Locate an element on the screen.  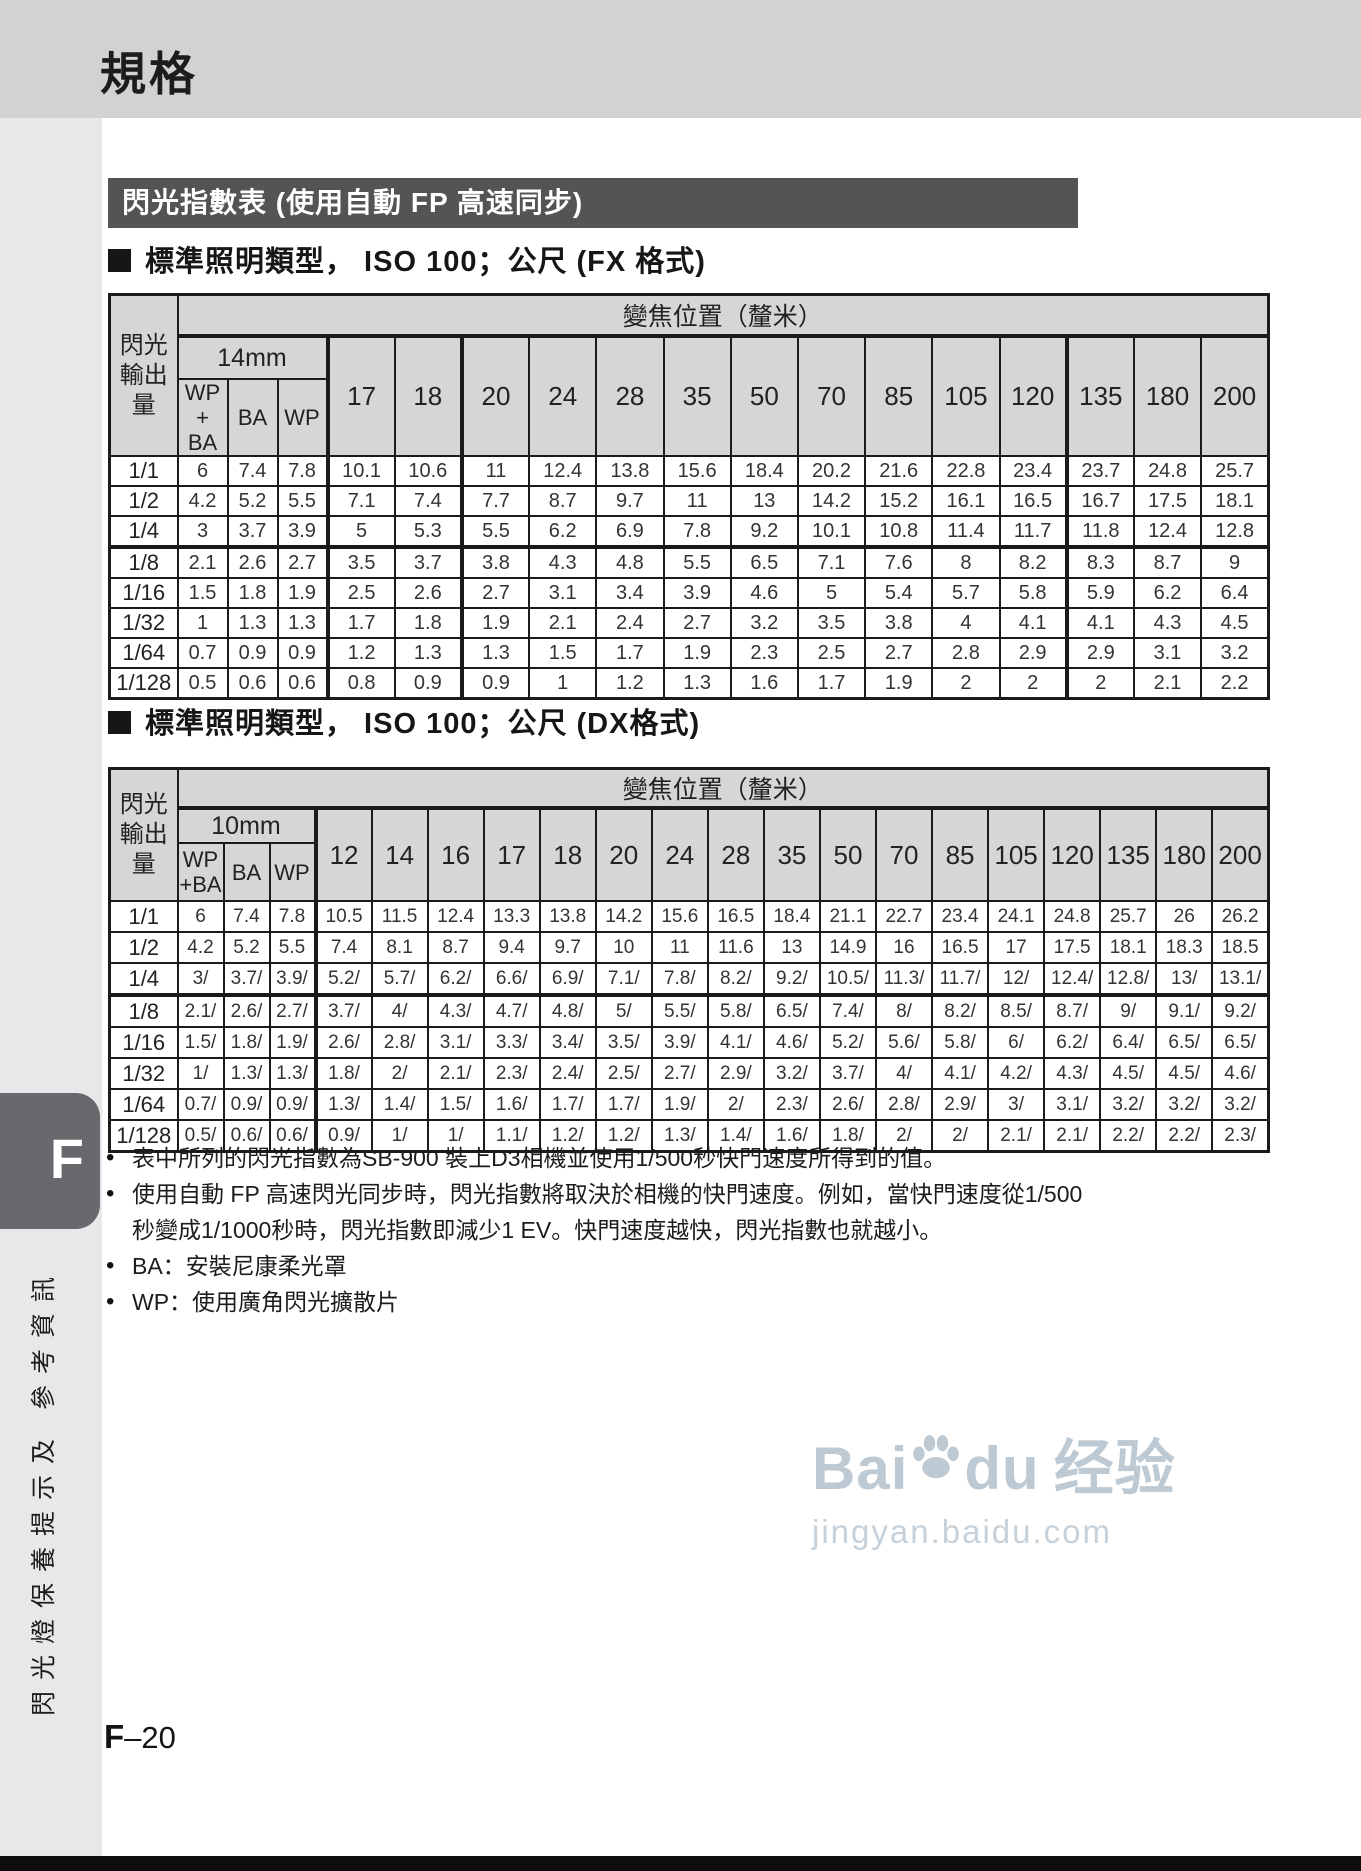
table-cell: 5.5/ is located at coordinates (679, 1011).